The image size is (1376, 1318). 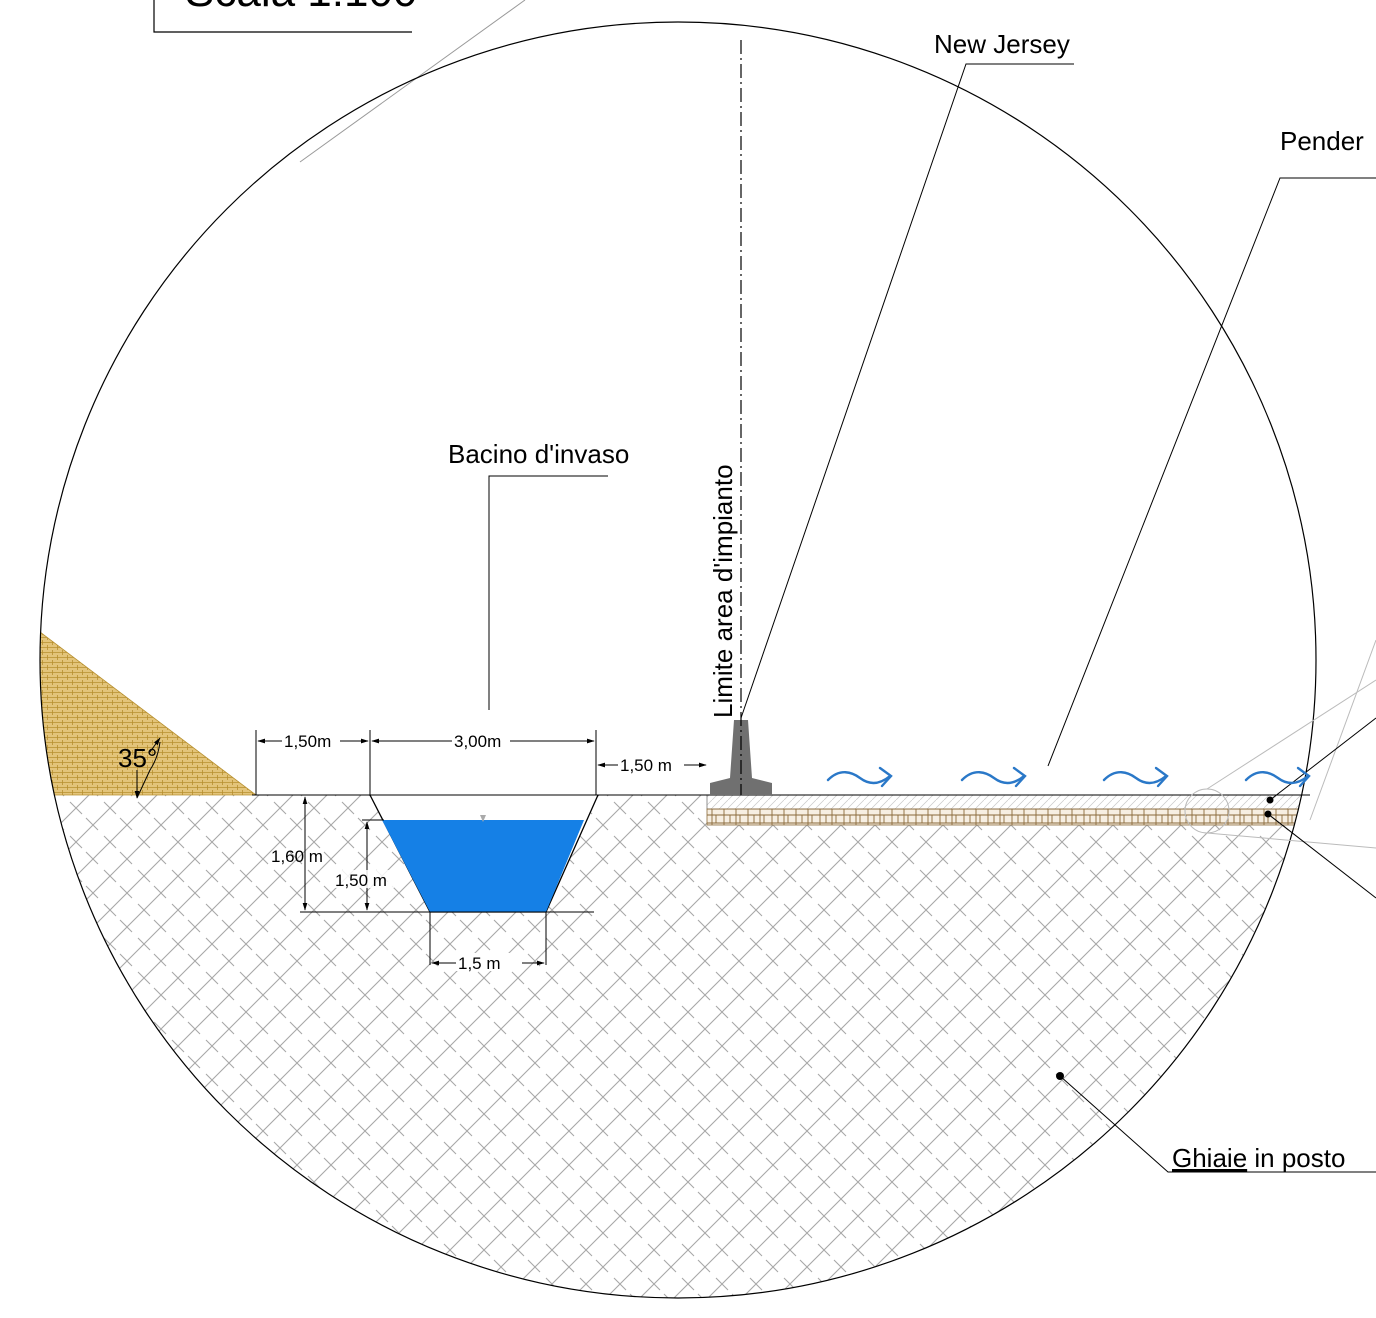 I want to click on ghiaie-label: Ghiaie in posto, so click(x=1258, y=1158).